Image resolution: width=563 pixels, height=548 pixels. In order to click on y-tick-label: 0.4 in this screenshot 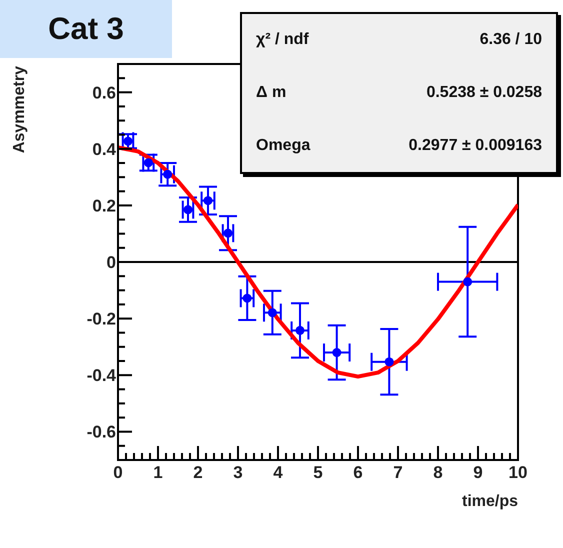, I will do `click(104, 149)`.